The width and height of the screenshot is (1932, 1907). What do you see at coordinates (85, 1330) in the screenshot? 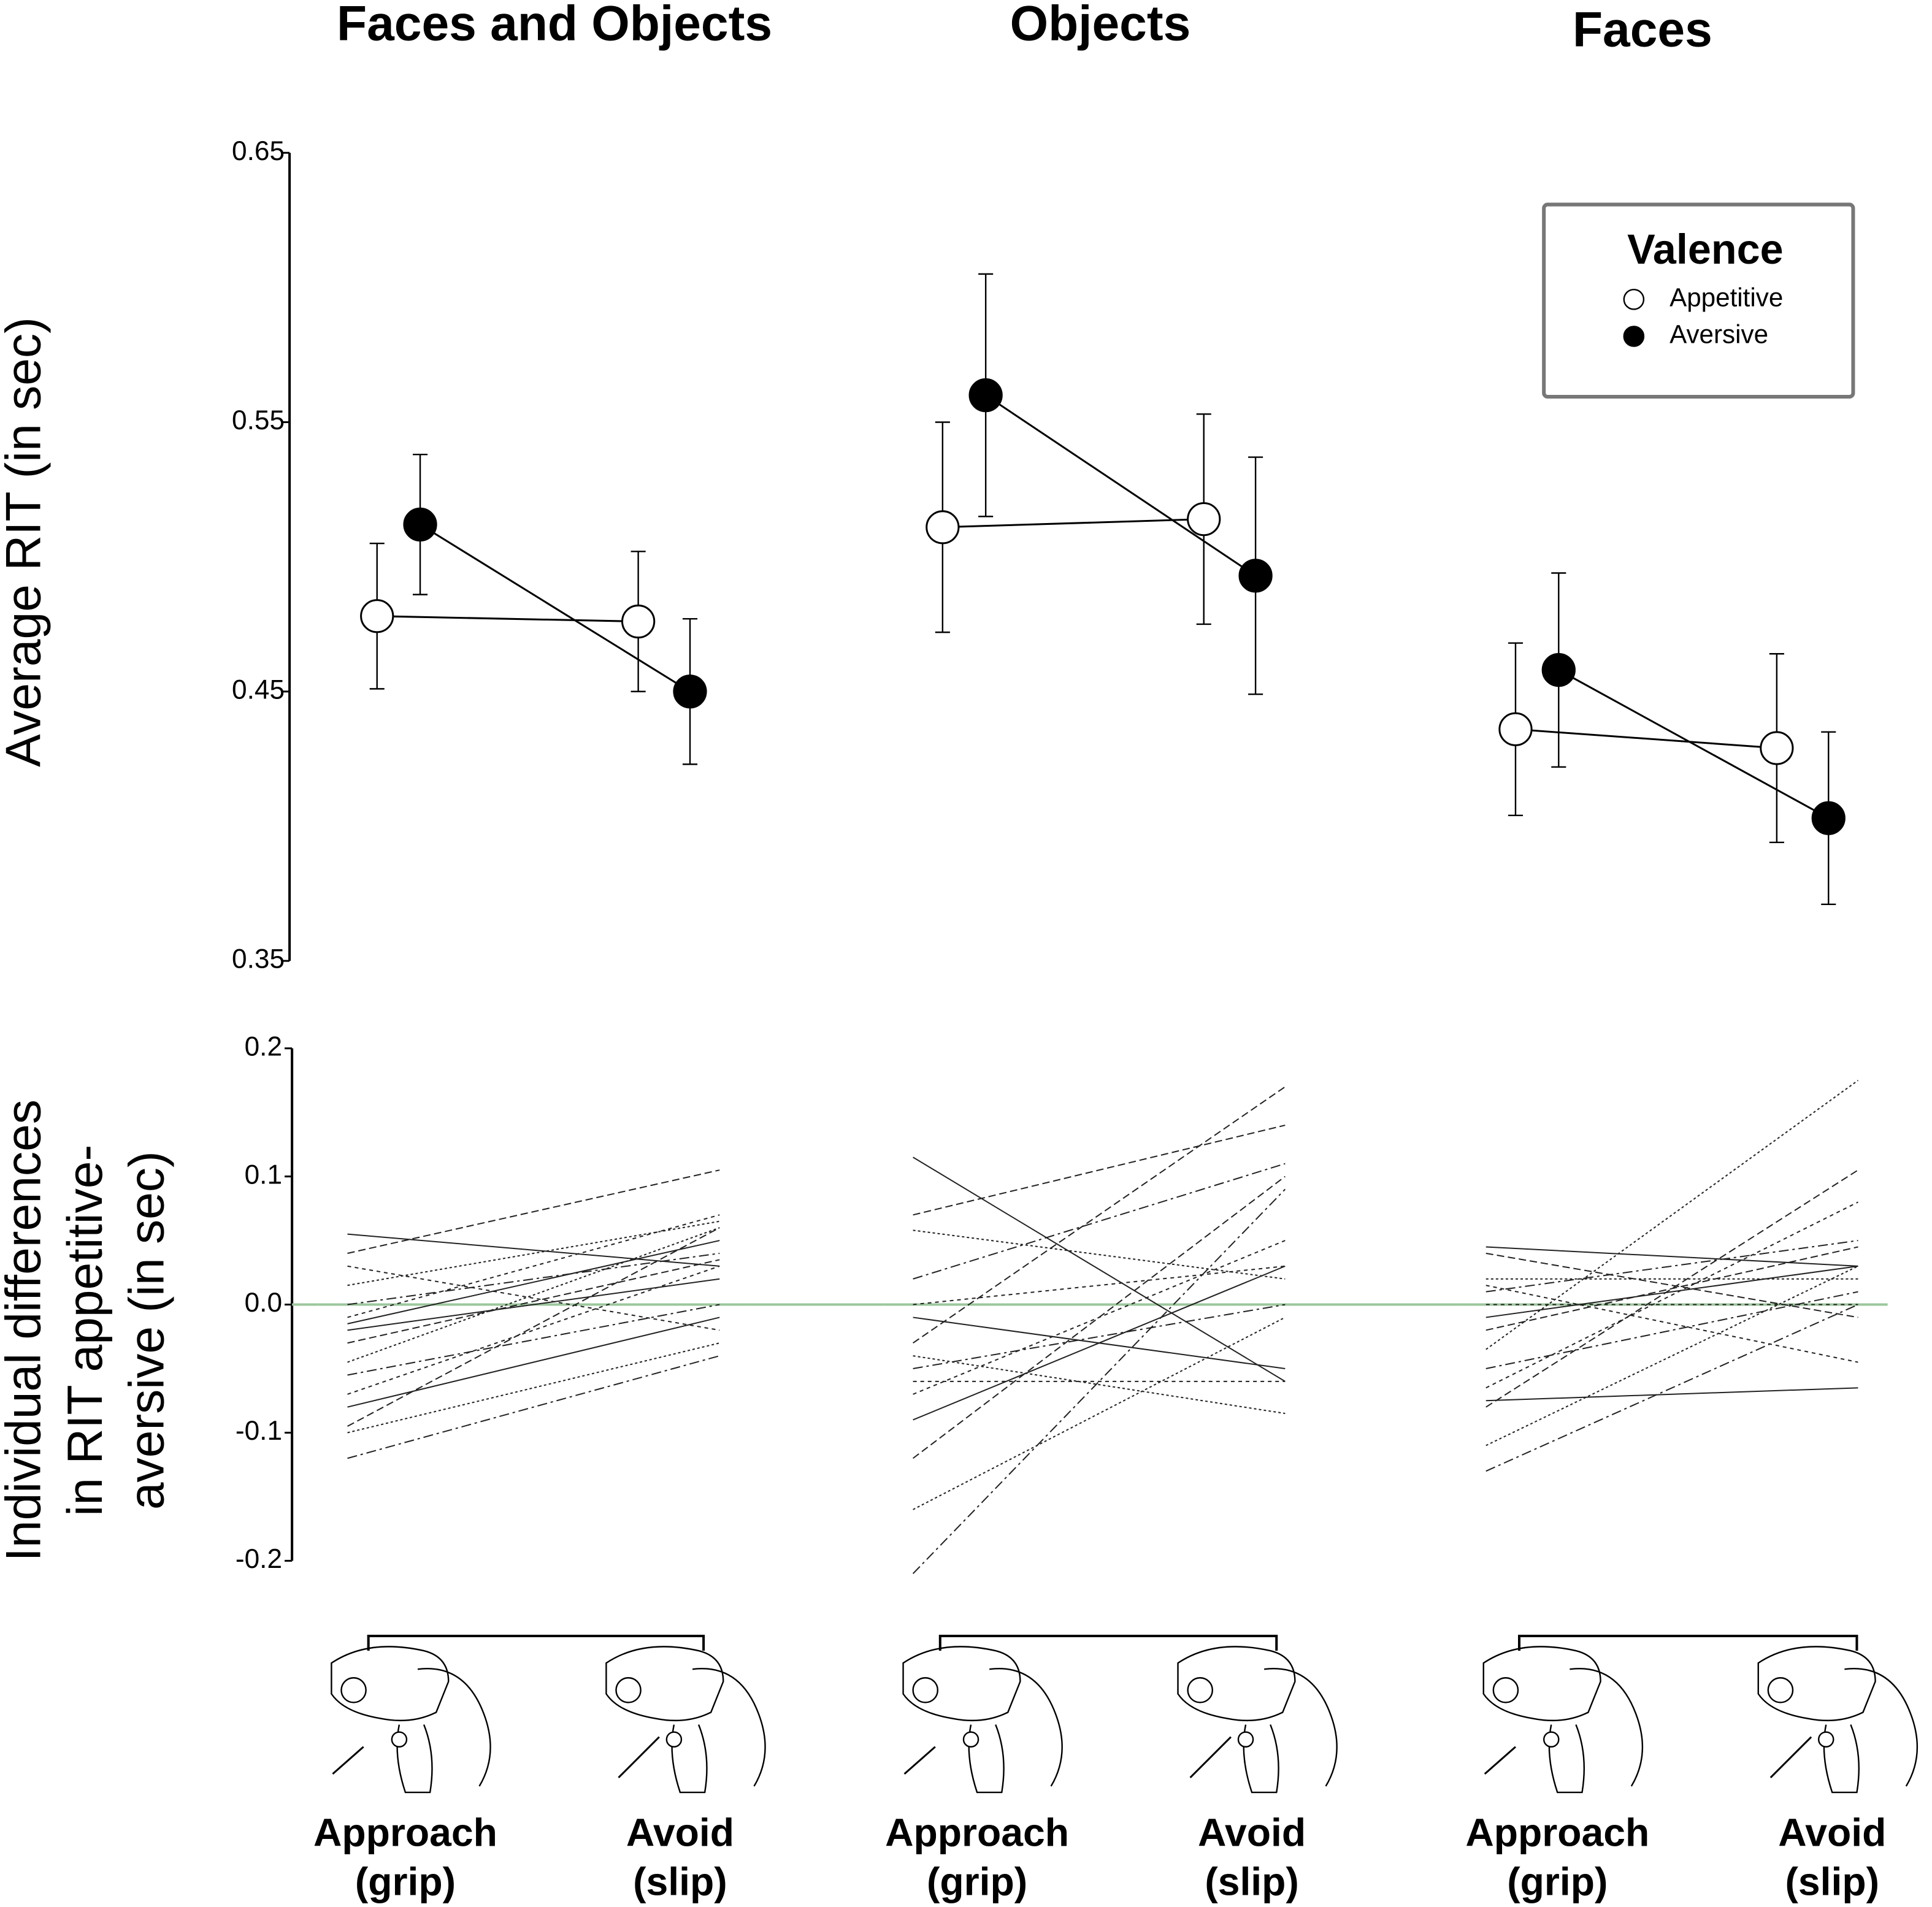
I see `y-axis-label: in RIT appetitive-` at bounding box center [85, 1330].